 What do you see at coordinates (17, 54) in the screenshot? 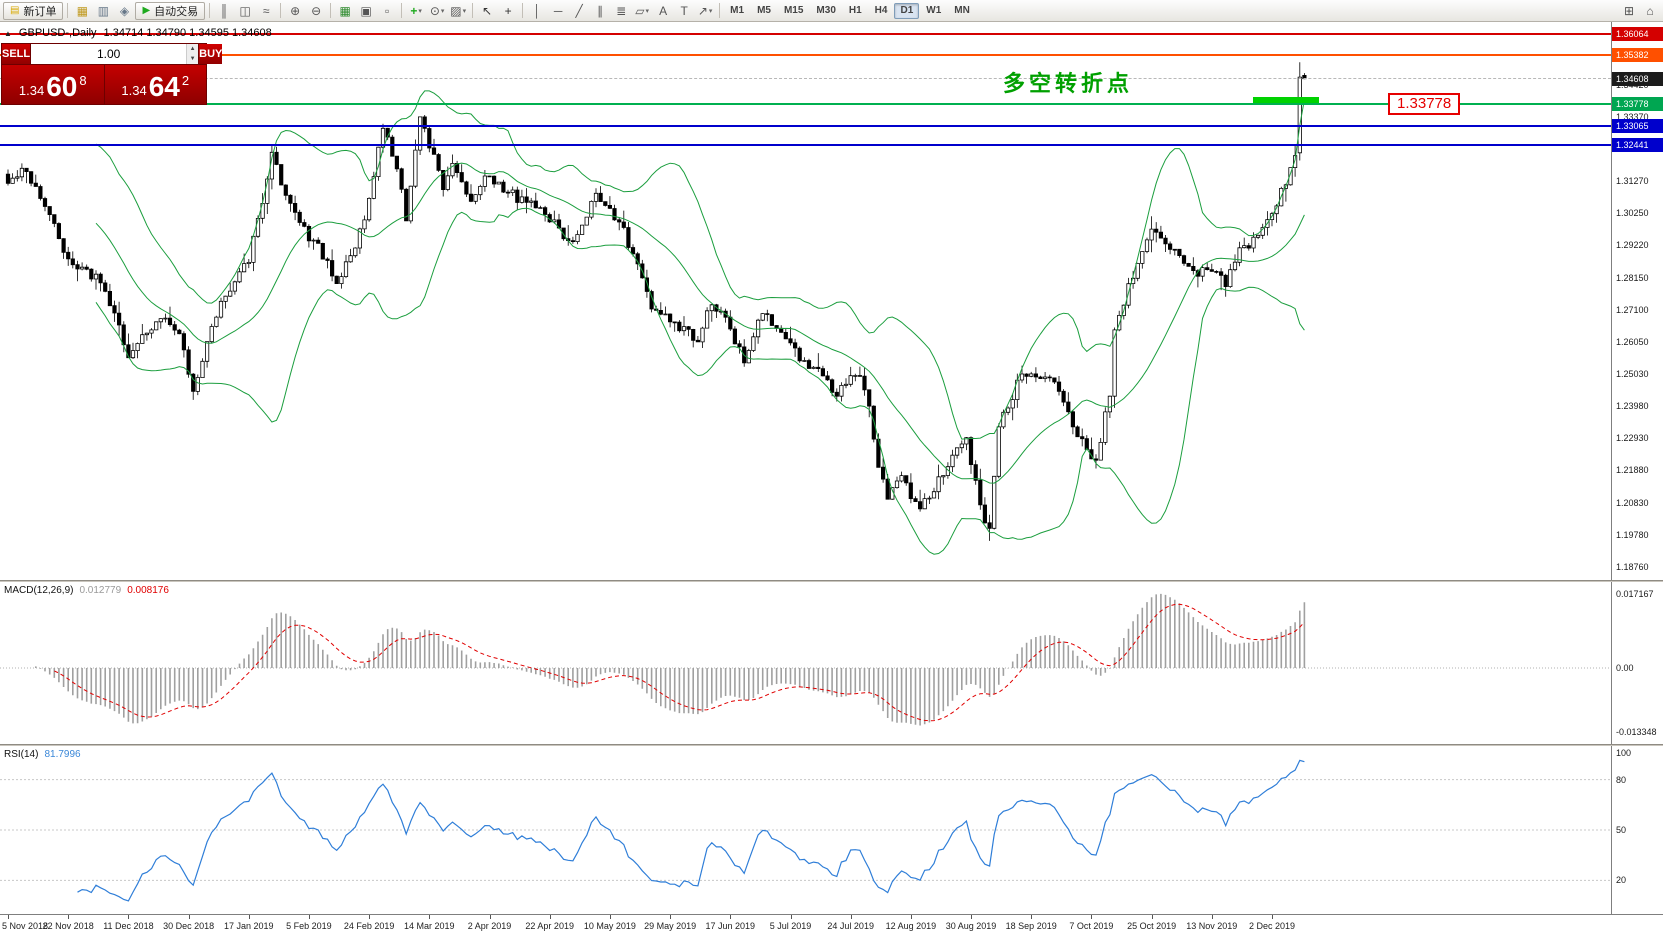
I see `sell-button: SELL` at bounding box center [17, 54].